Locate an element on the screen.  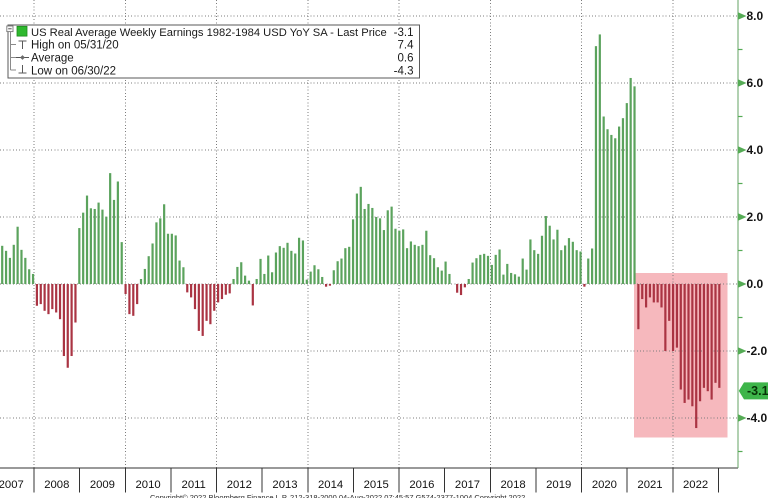
svg-text: -2.0 is located at coordinates (757, 351).